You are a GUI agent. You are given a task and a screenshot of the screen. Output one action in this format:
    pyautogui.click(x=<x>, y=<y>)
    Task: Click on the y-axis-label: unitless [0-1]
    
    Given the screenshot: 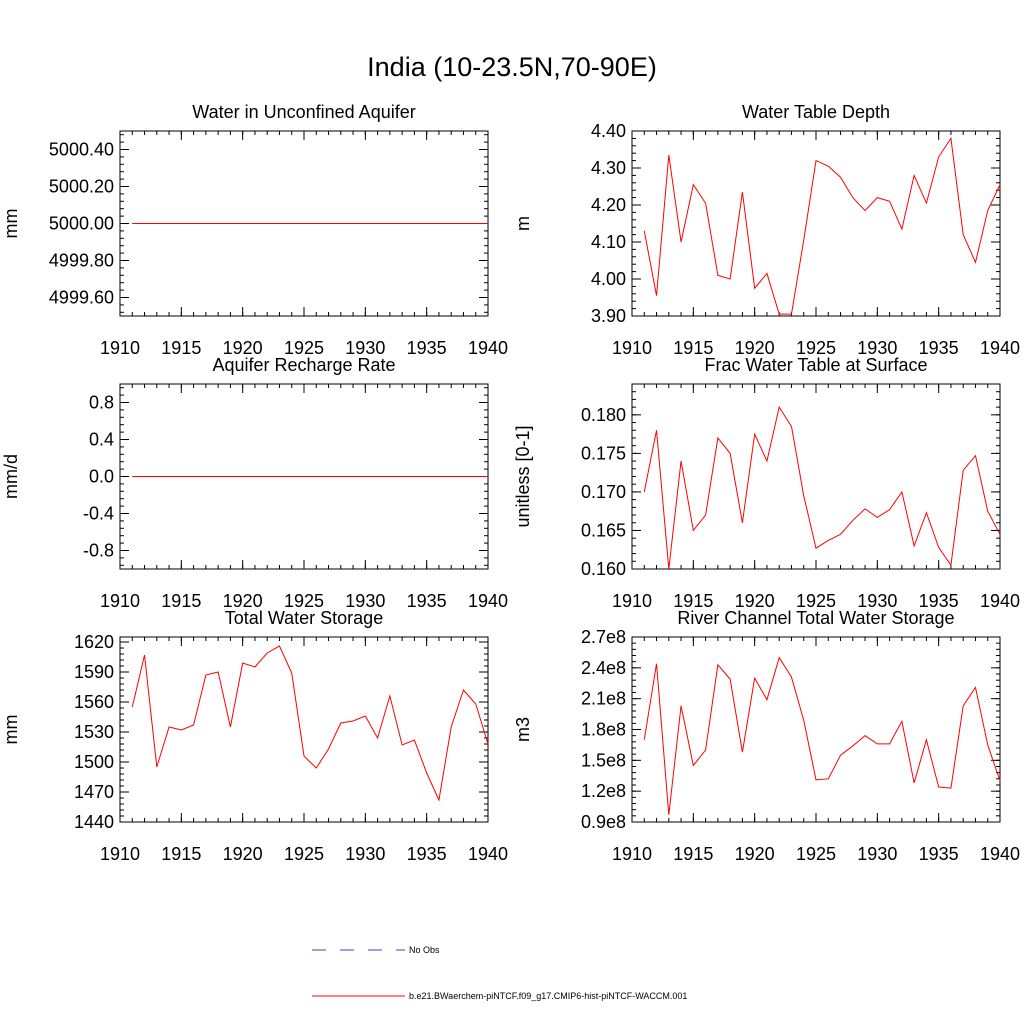 What is the action you would take?
    pyautogui.click(x=523, y=476)
    